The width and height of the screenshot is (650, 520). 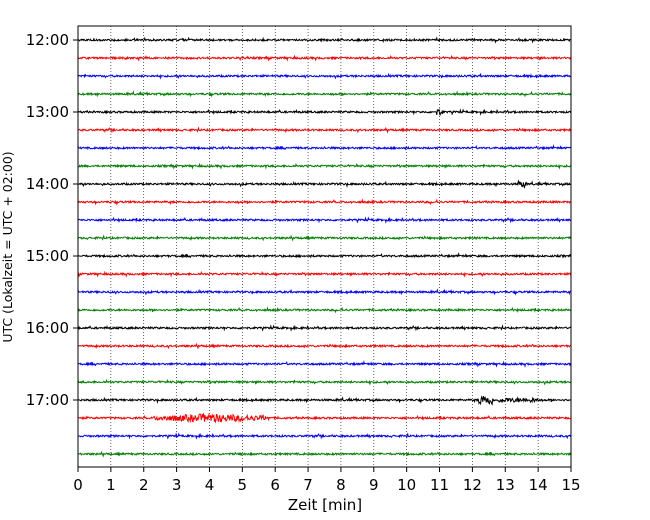 What do you see at coordinates (47, 400) in the screenshot?
I see `y-tick-label: 17:00` at bounding box center [47, 400].